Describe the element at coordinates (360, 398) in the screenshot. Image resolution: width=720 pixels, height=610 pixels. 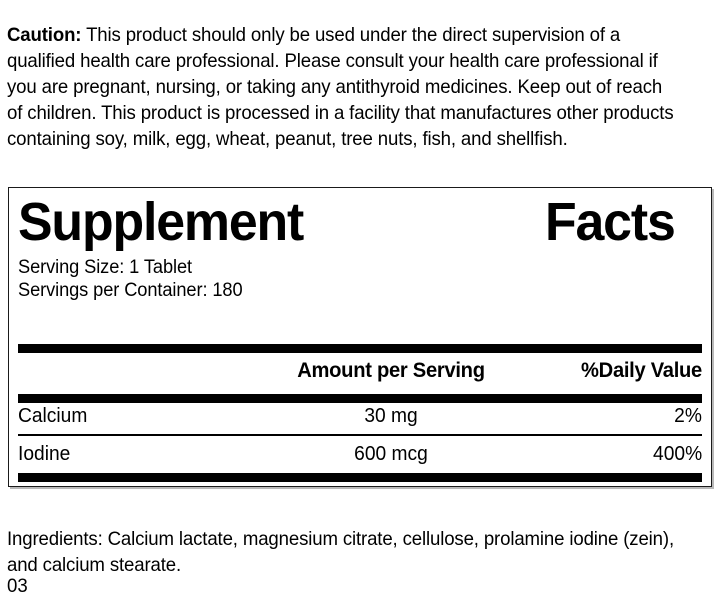
I see `table-rule-below-header` at that location.